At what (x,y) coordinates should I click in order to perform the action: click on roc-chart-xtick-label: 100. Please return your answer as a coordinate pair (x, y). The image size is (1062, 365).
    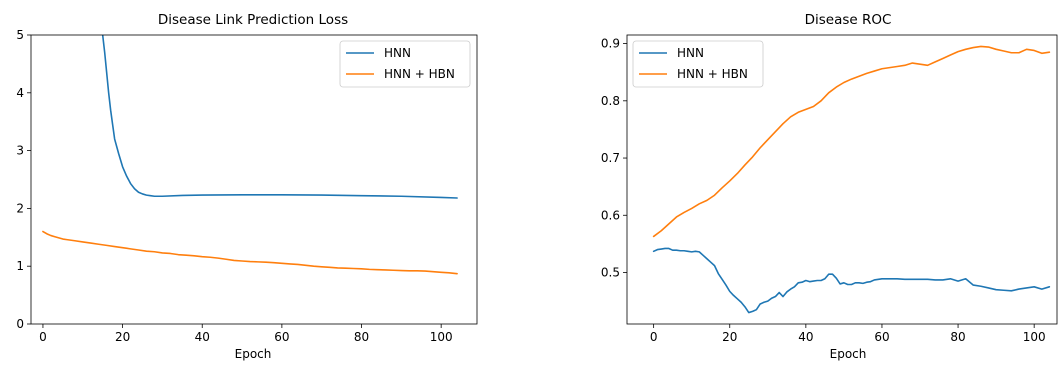
    Looking at the image, I should click on (1034, 337).